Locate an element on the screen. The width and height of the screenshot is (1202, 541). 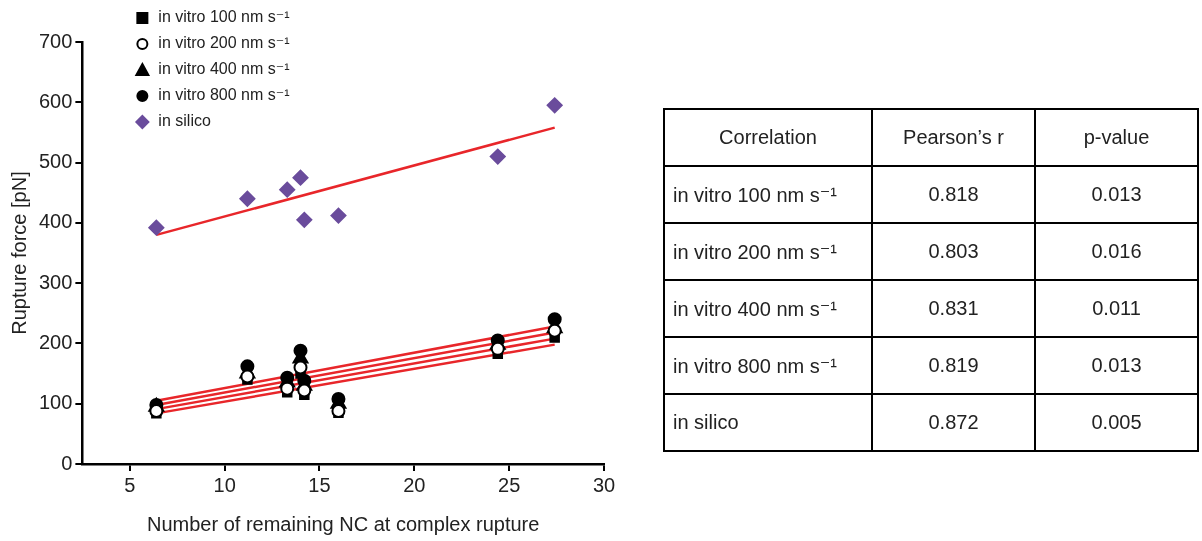
x-tick-label: 20 is located at coordinates (414, 484).